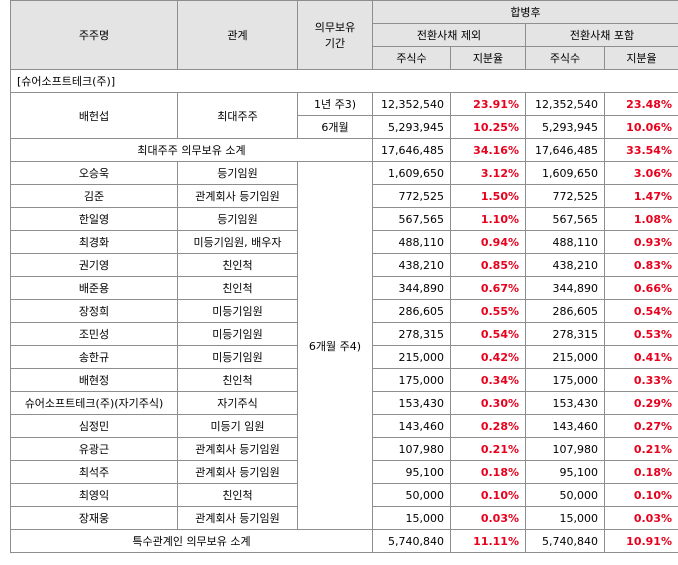  I want to click on special-shares-incl: 153,430, so click(565, 403).